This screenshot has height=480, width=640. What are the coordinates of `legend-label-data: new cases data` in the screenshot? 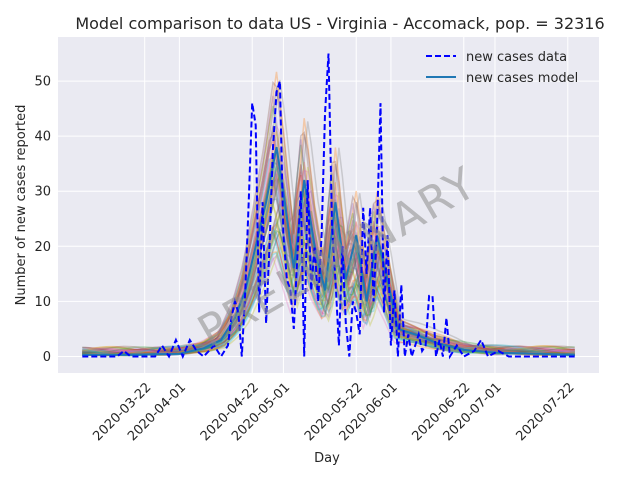 It's located at (516, 57).